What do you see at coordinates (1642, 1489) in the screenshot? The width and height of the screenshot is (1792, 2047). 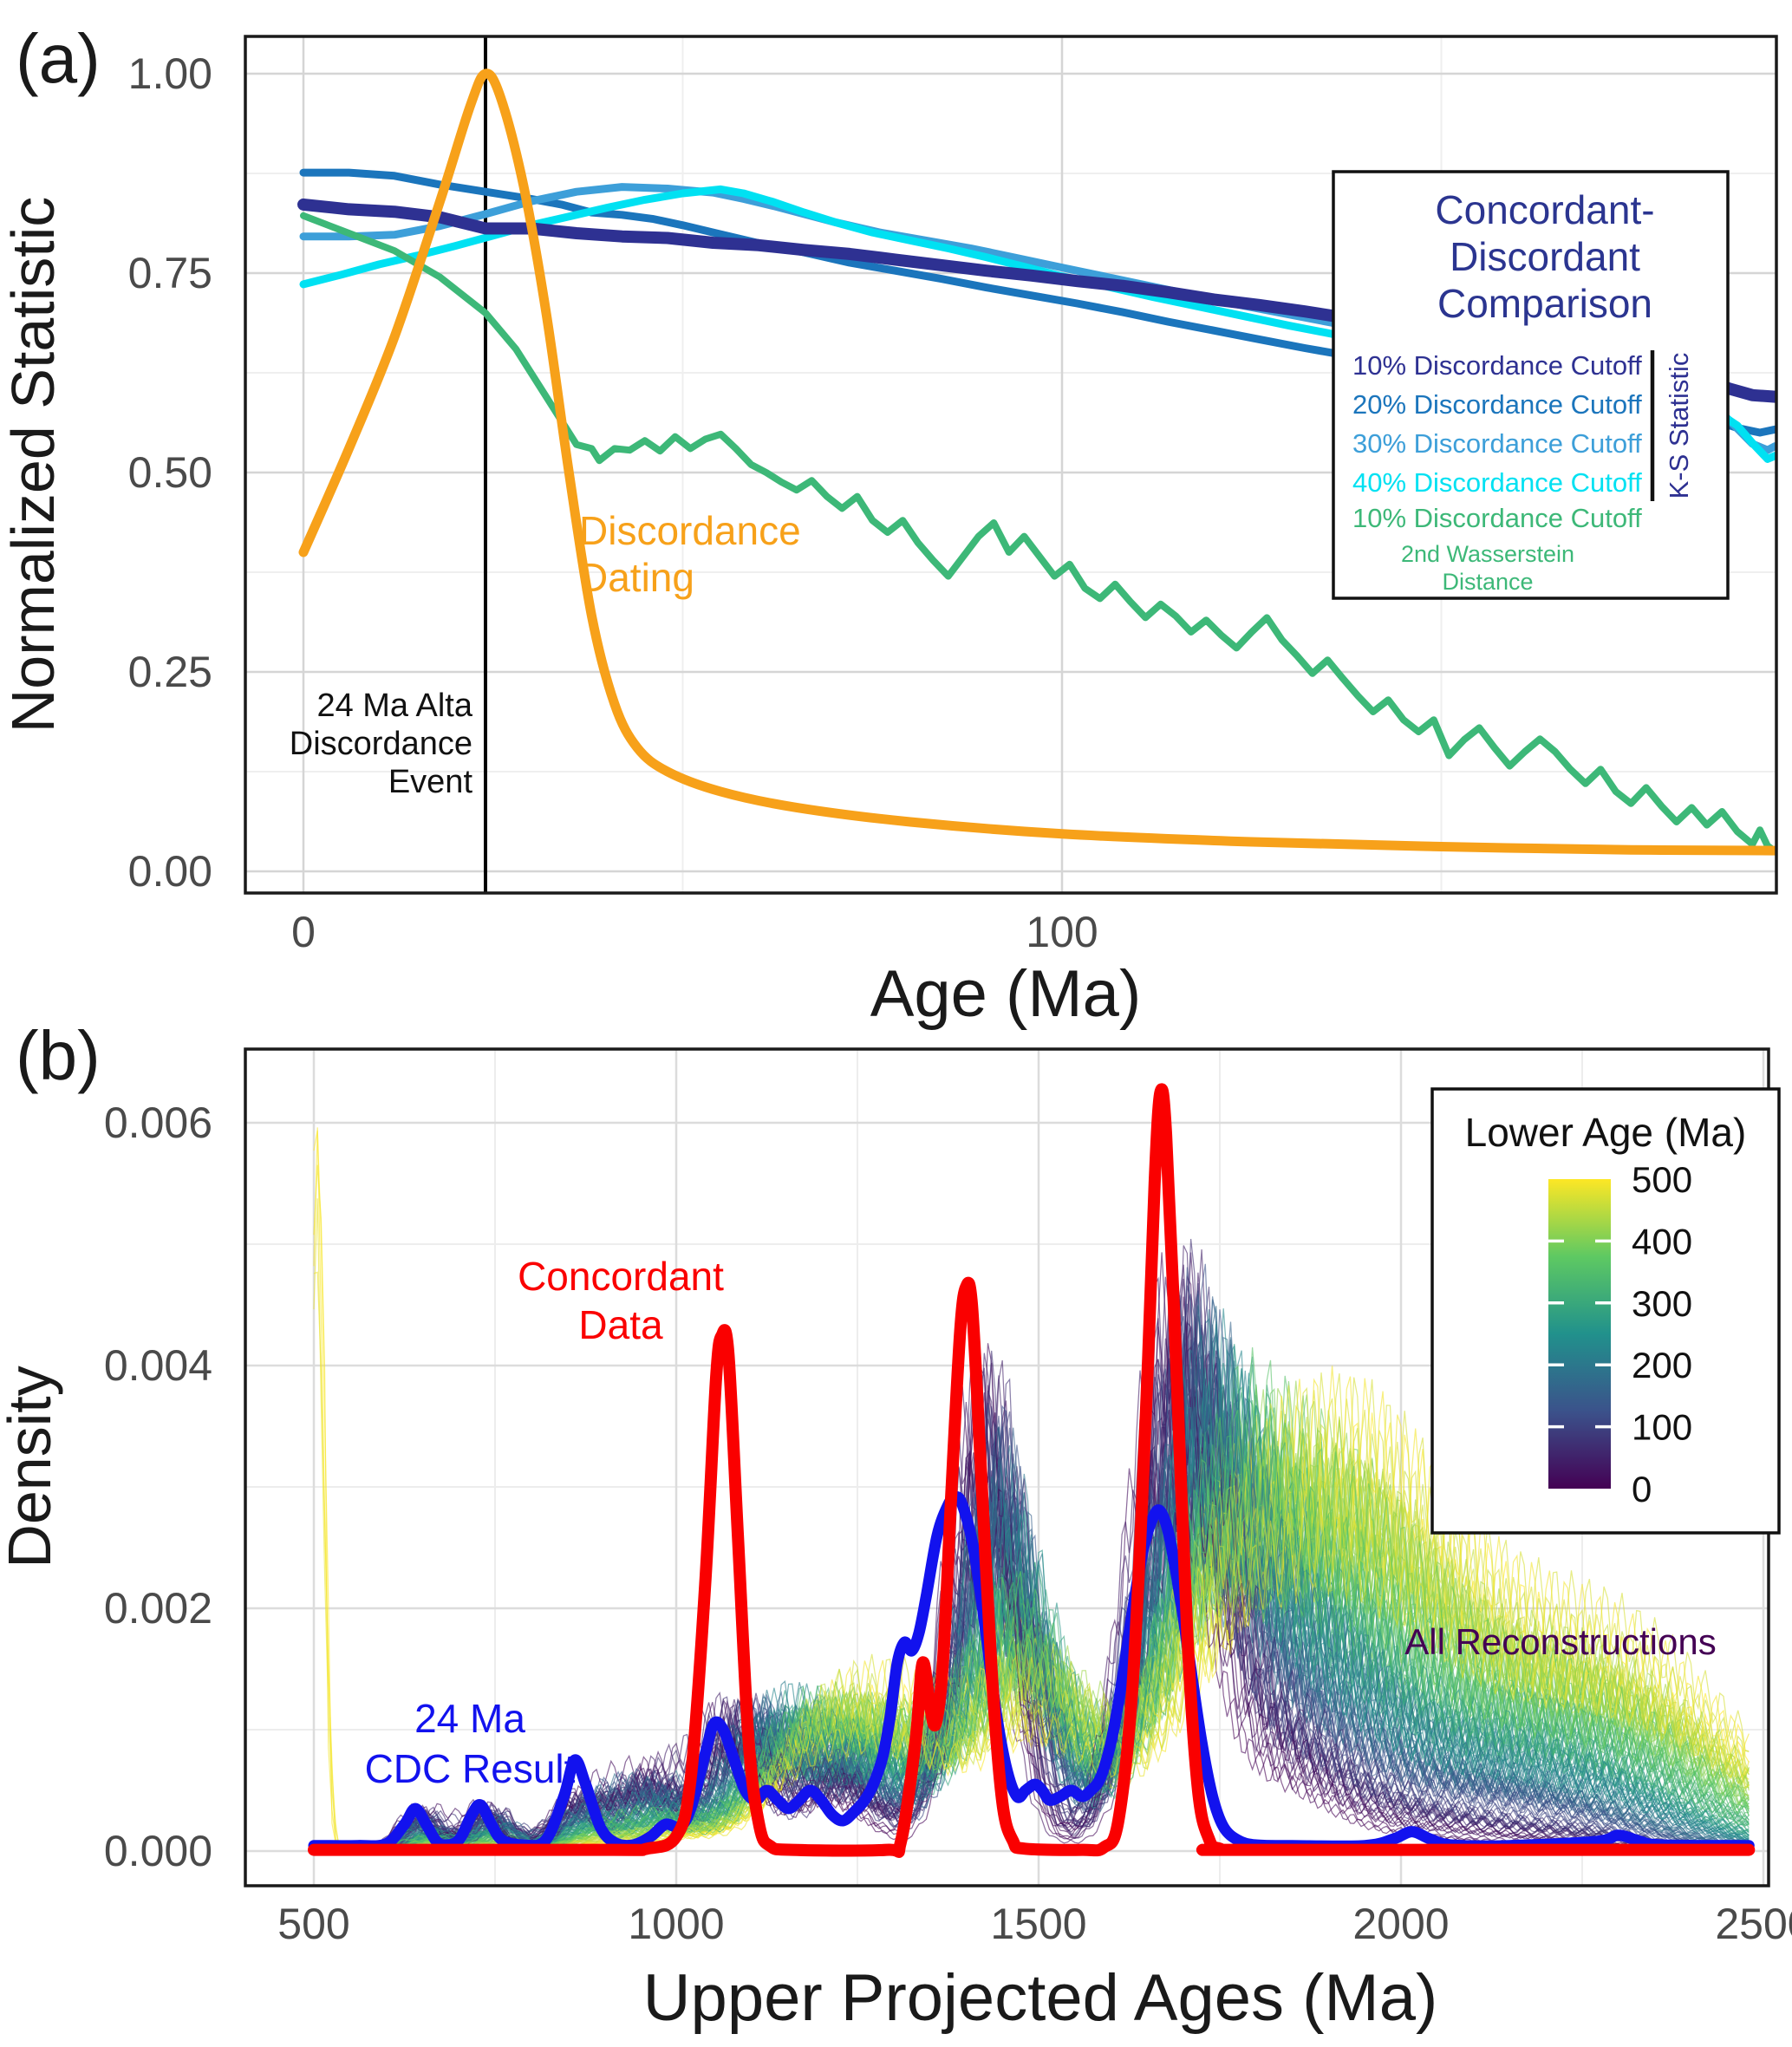 I see `colorbar-tick-label: 0` at bounding box center [1642, 1489].